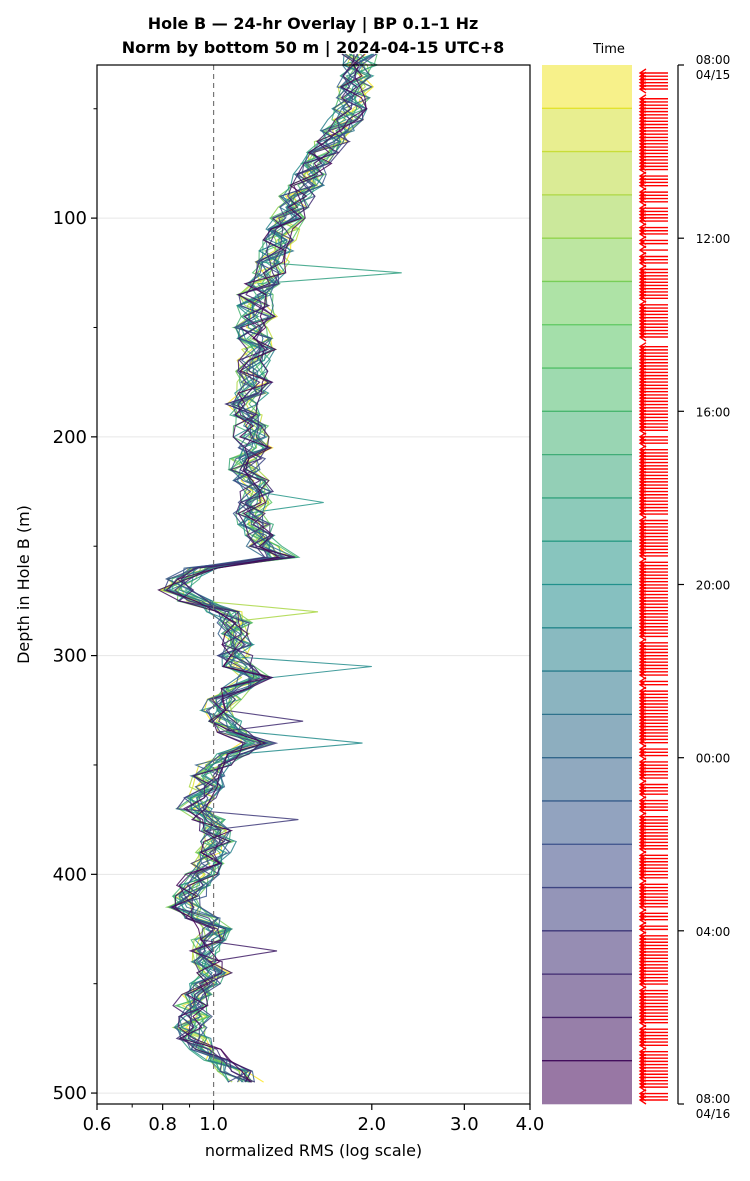  What do you see at coordinates (313, 24) in the screenshot?
I see `chart-title-line-1: Hole B — 24-hr Overlay | BP 0.1–1 Hz` at bounding box center [313, 24].